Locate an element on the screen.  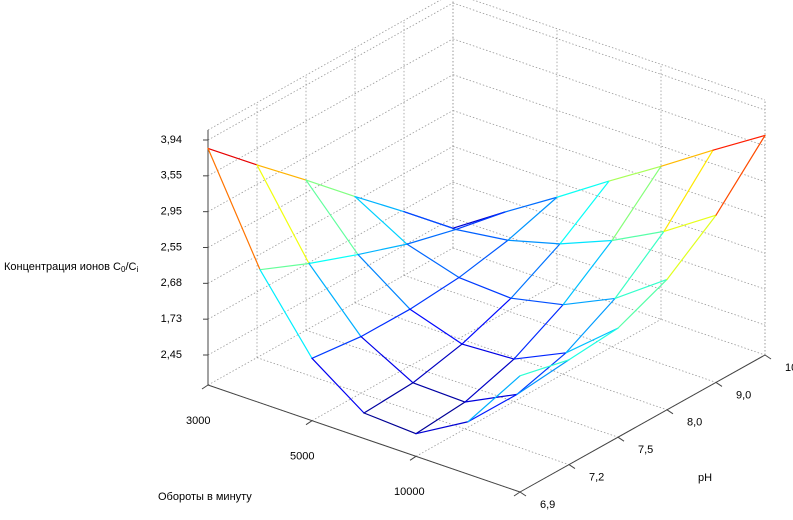
y-tick-label: 6,9 is located at coordinates (547, 505).